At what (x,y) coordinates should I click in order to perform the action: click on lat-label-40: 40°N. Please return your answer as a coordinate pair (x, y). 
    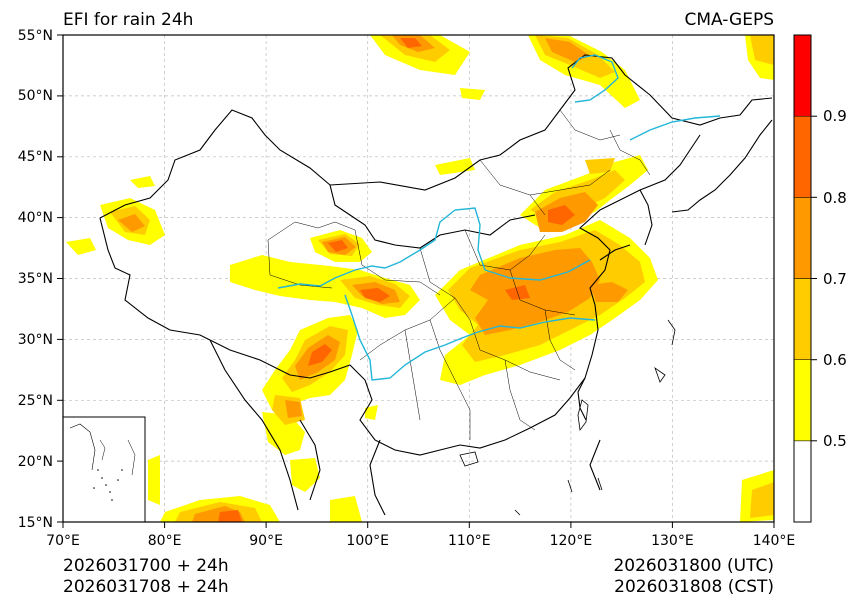
    Looking at the image, I should click on (35, 218).